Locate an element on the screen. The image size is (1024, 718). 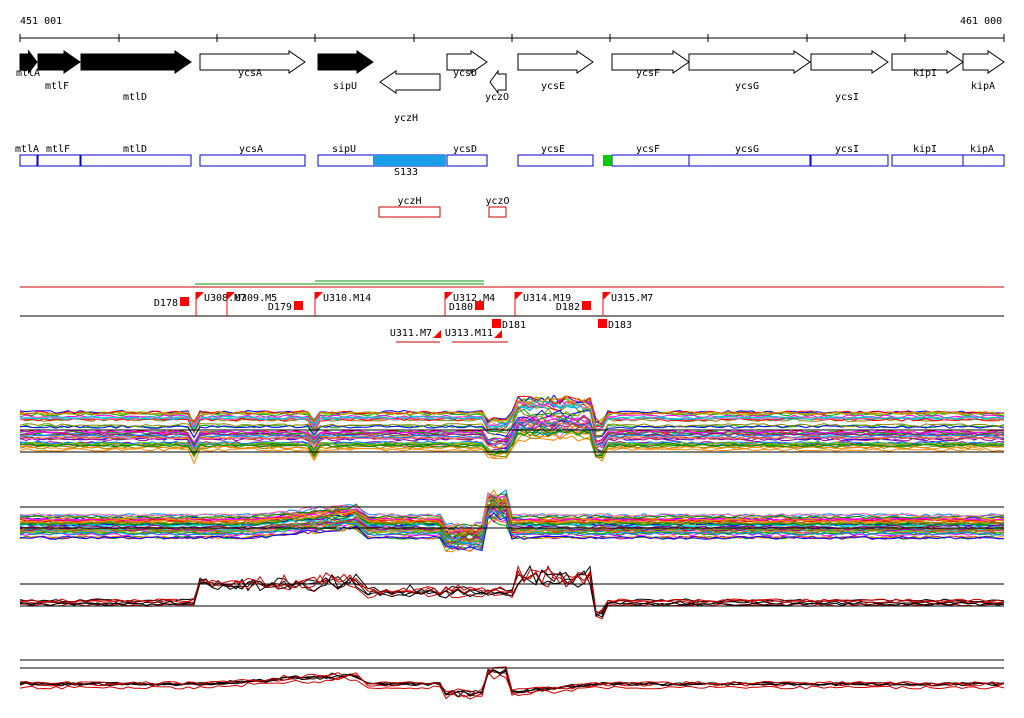
annotation-label: yczH is located at coordinates (409, 201).